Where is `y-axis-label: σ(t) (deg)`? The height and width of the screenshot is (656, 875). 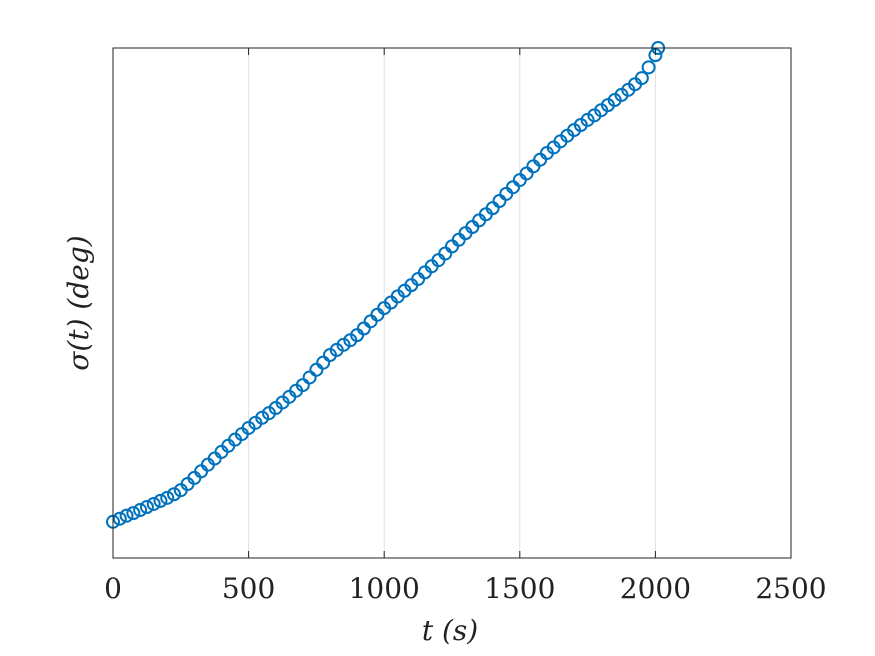
y-axis-label: σ(t) (deg) is located at coordinates (78, 302).